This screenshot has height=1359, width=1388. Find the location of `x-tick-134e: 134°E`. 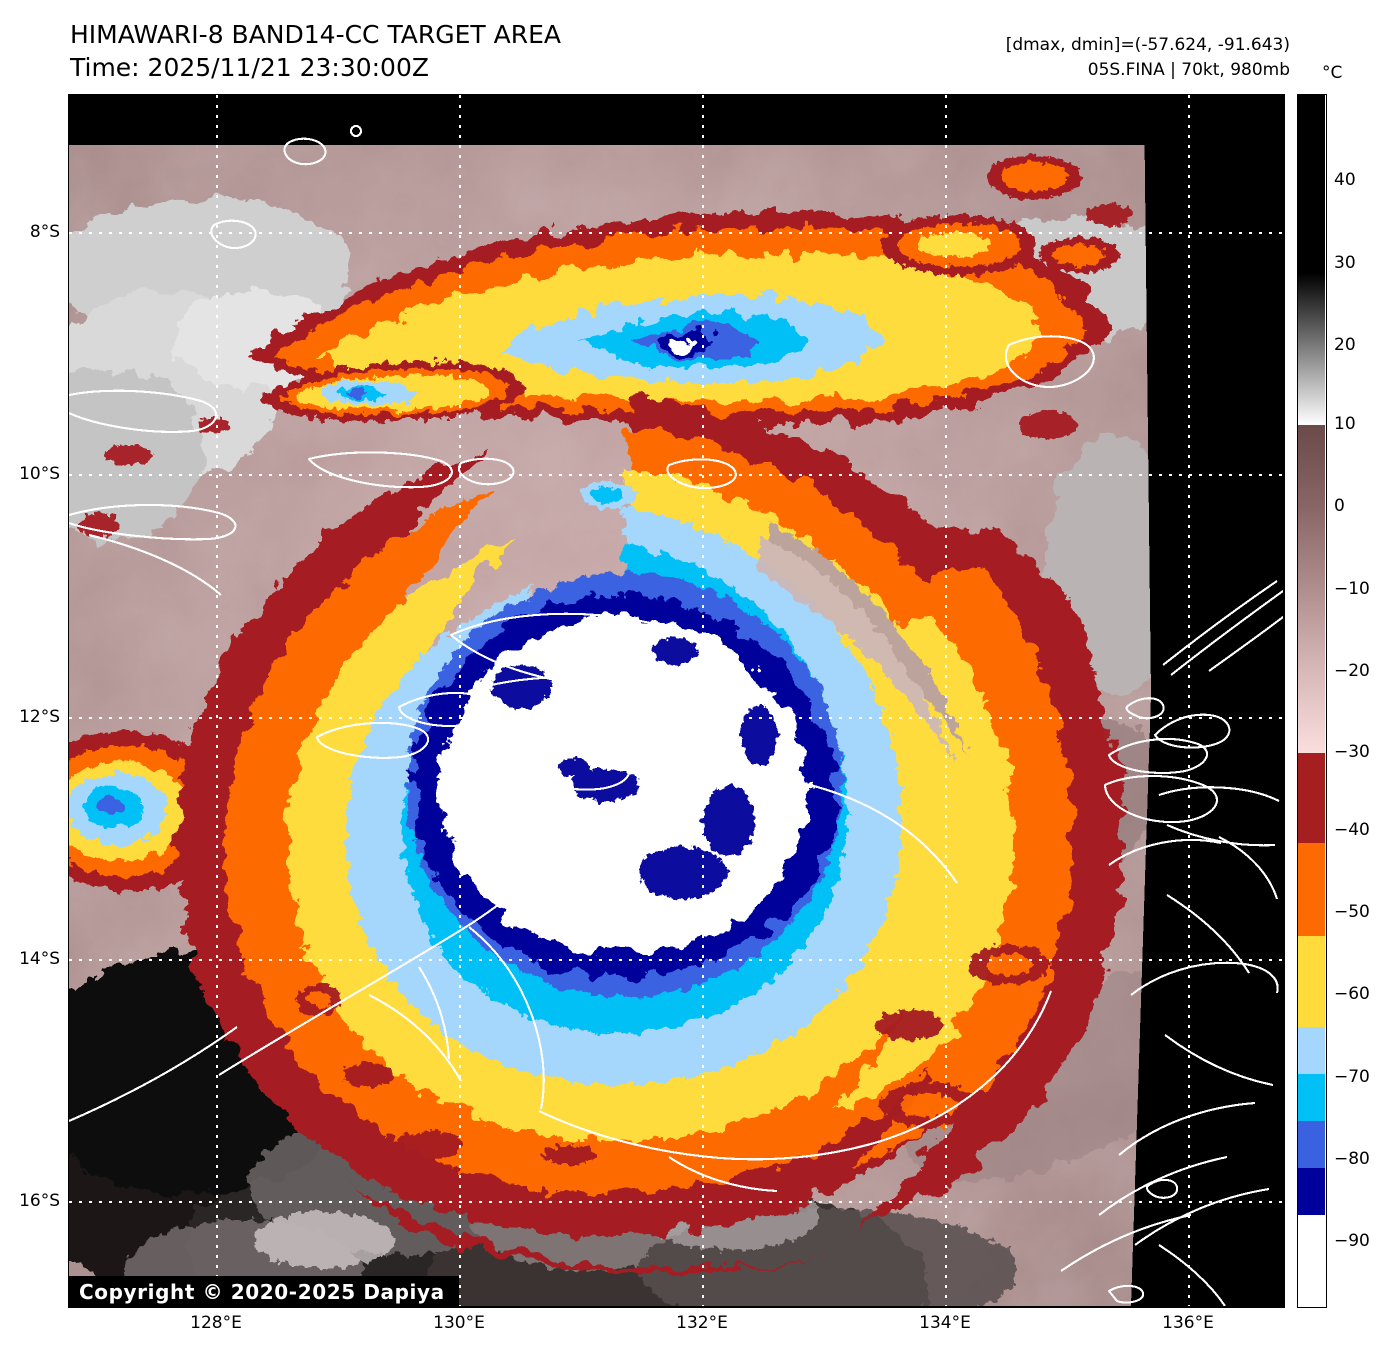

x-tick-134e: 134°E is located at coordinates (945, 1323).